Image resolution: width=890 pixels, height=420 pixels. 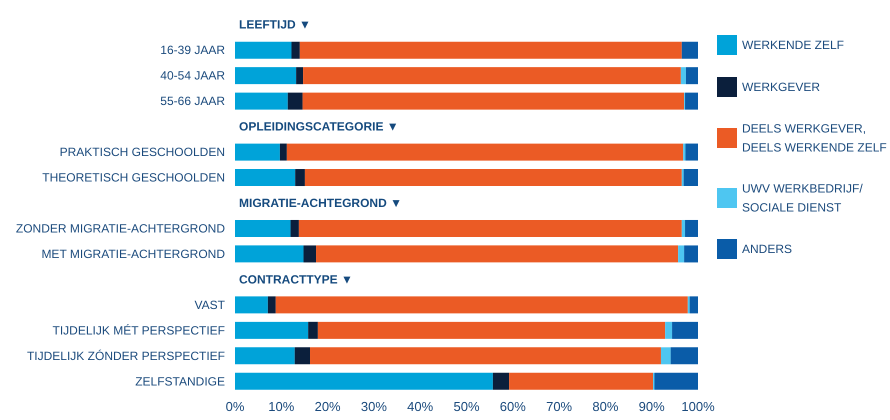 I want to click on y-tick-label: 40-54 JAAR, so click(x=193, y=75).